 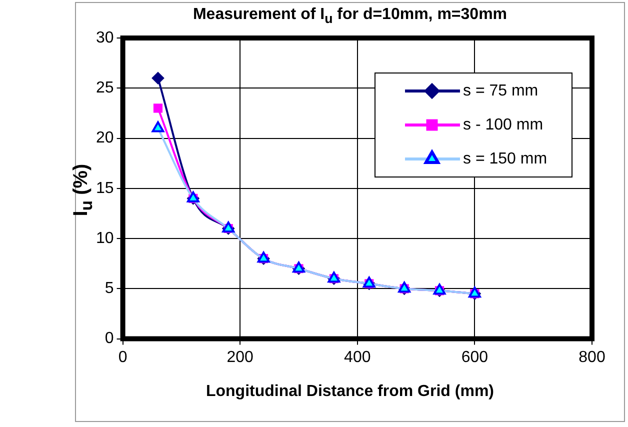 I want to click on y-tick-label: 0, so click(x=109, y=339).